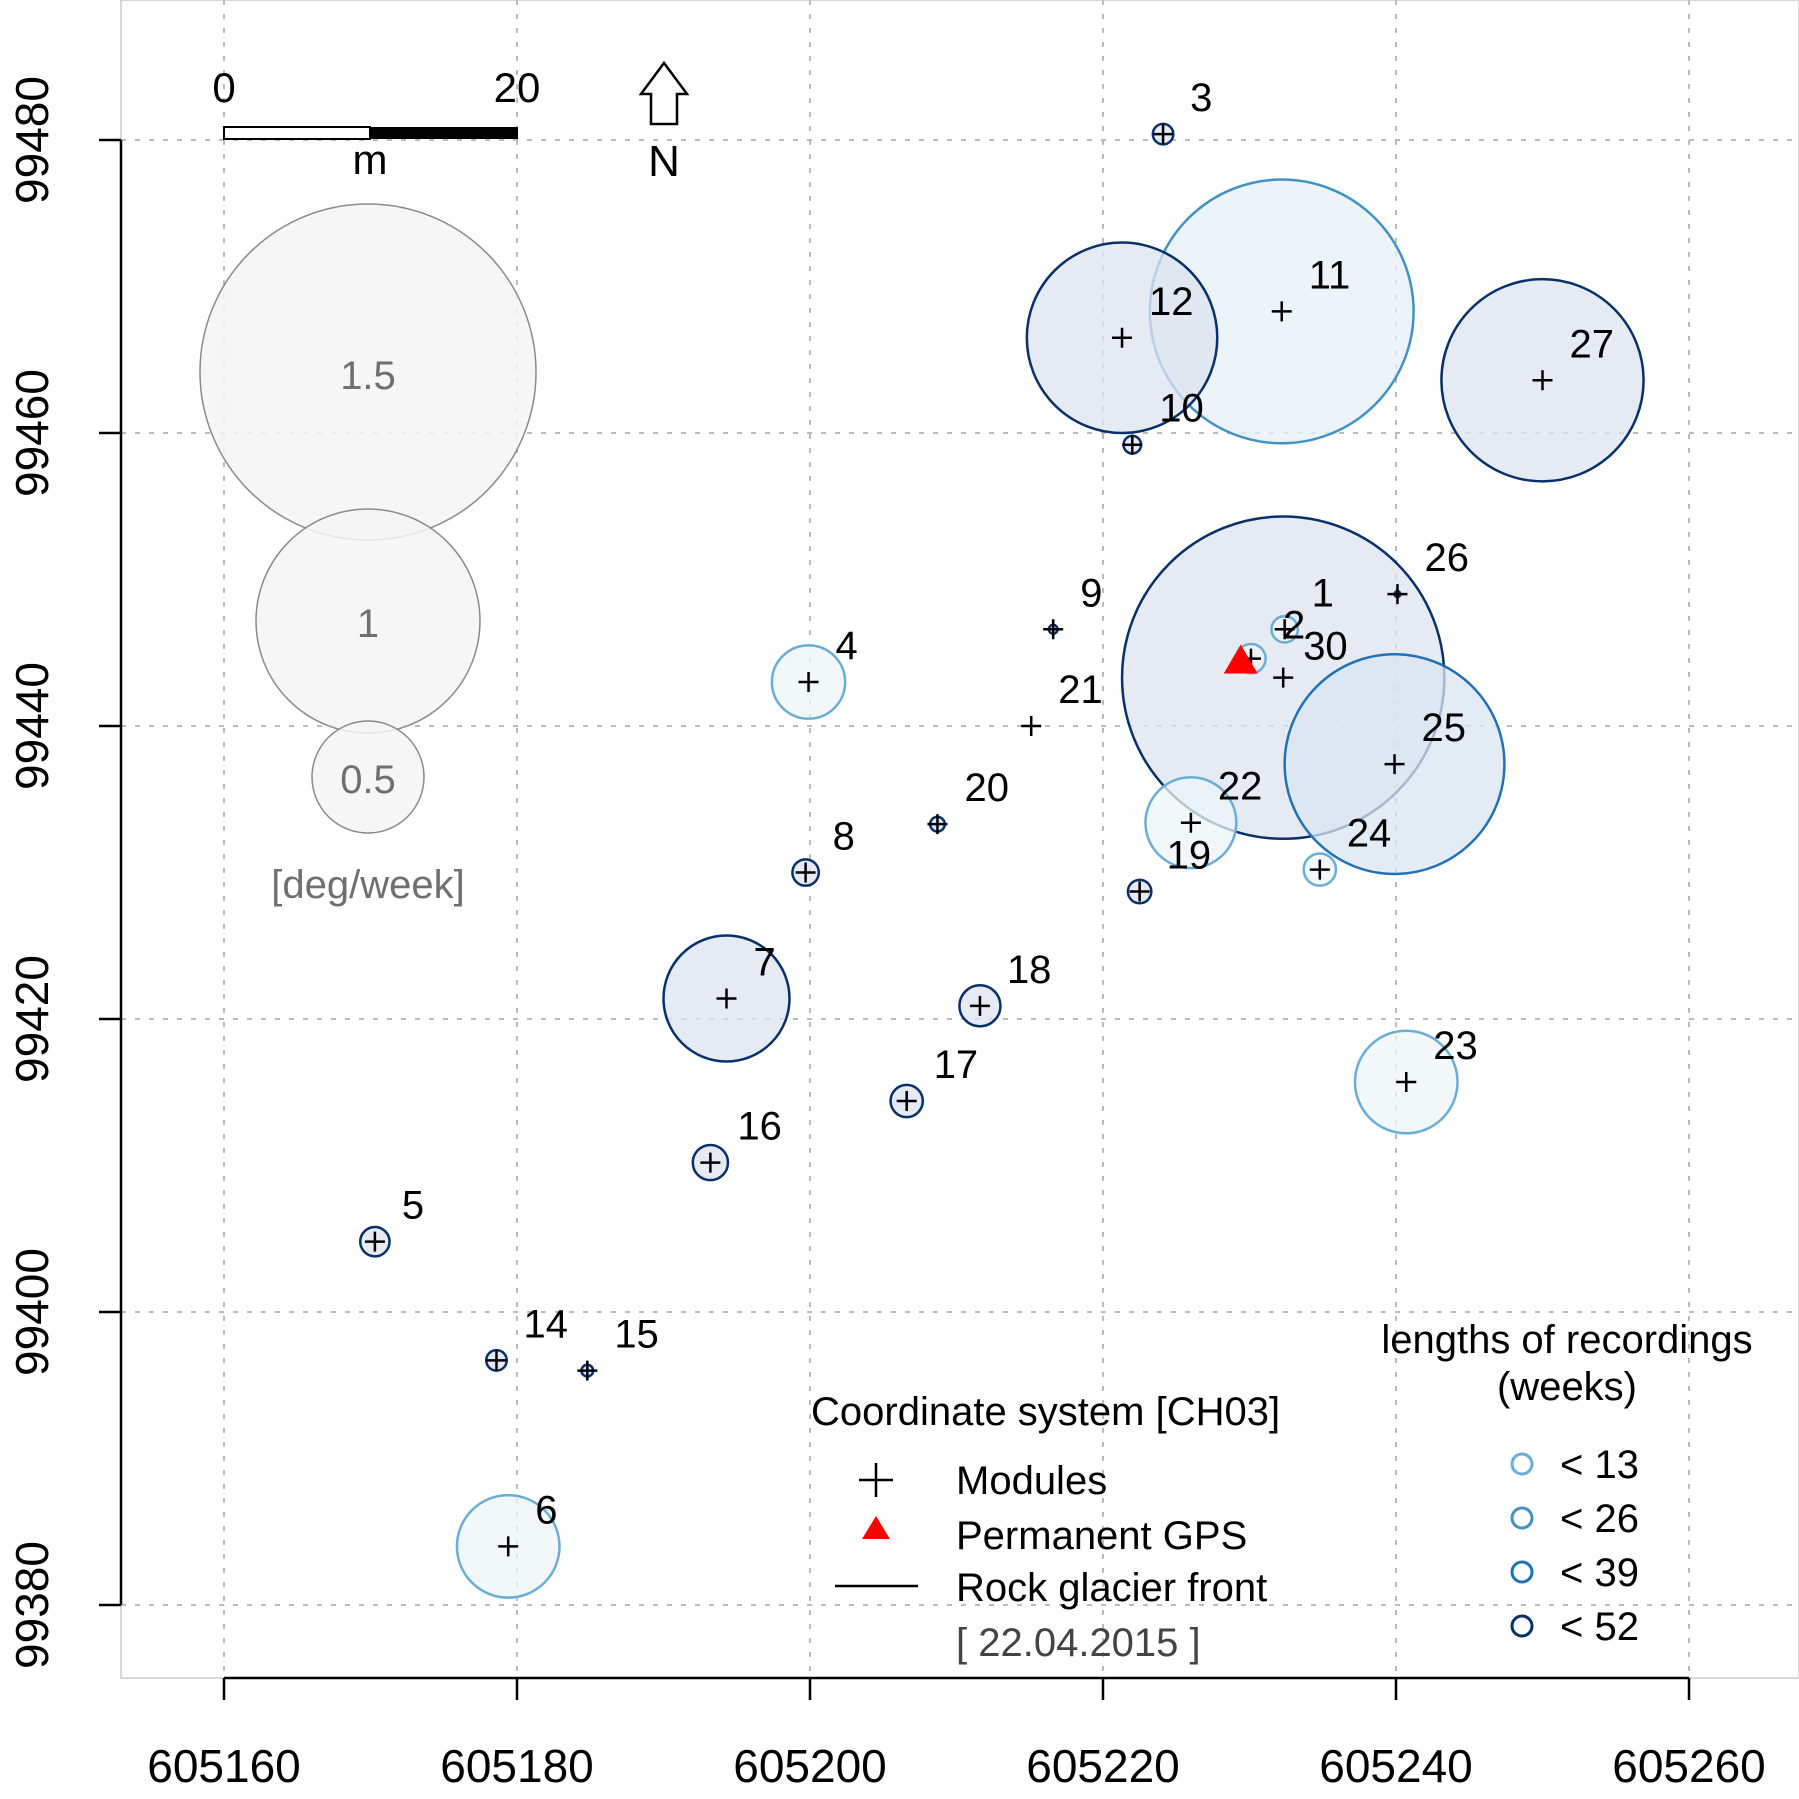  I want to click on scale-bar-black, so click(444, 133).